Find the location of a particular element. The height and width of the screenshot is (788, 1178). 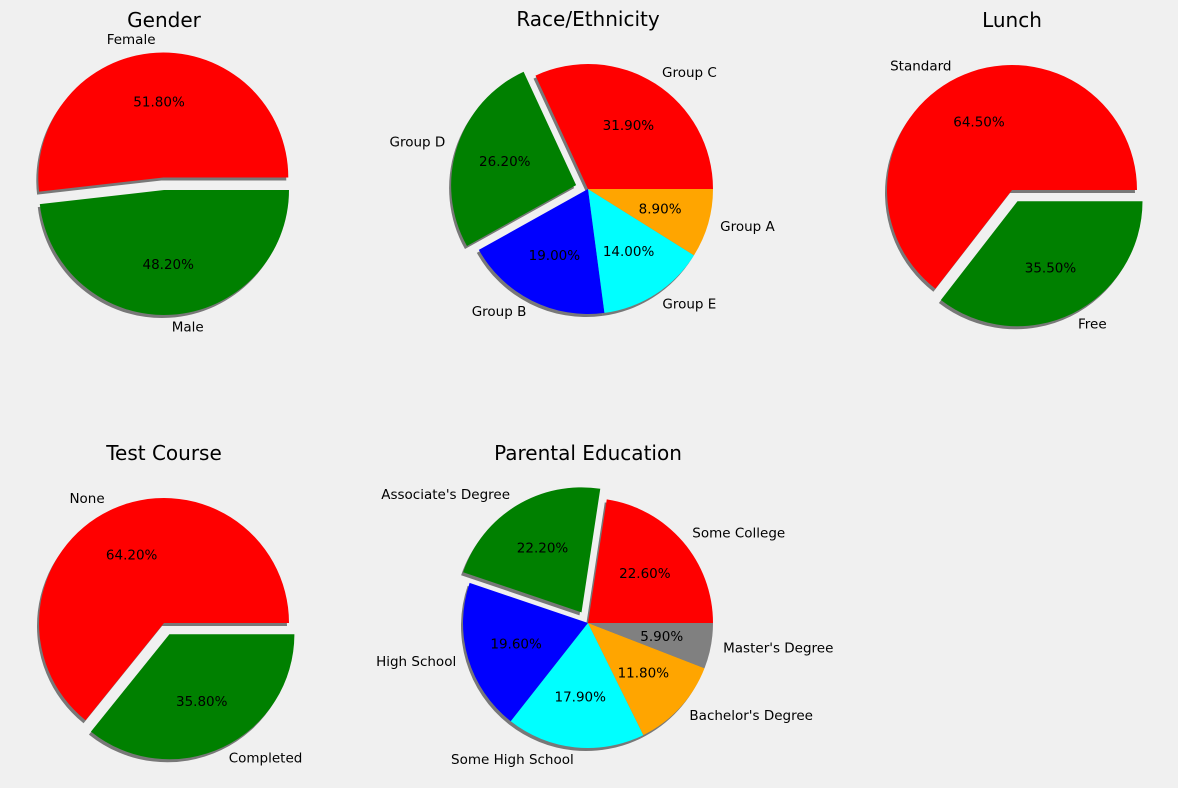

pie-slice-standard is located at coordinates (1012, 177).